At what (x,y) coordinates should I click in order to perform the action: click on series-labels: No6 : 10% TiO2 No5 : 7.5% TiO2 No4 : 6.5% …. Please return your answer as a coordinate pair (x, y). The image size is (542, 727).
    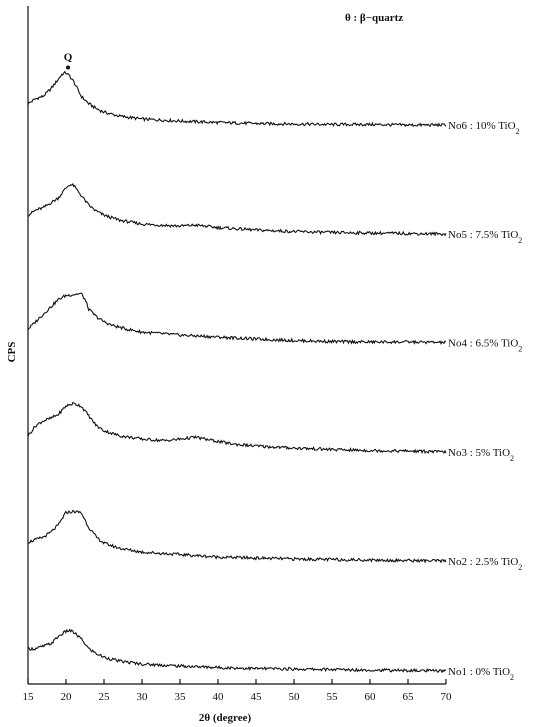
    Looking at the image, I should click on (485, 400).